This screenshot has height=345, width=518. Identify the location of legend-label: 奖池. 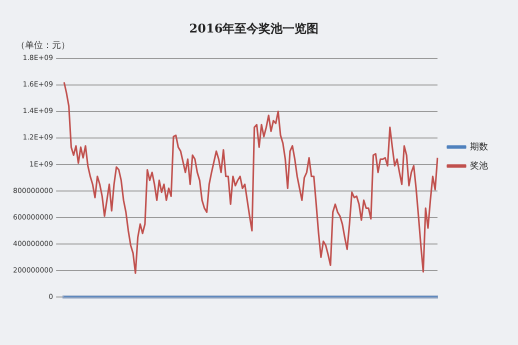
(479, 166).